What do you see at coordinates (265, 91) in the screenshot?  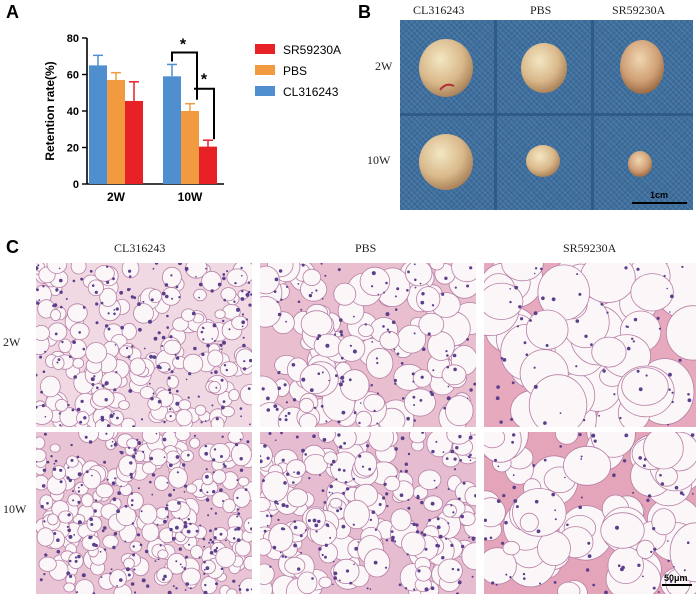 I see `legend-swatch-cl316243` at bounding box center [265, 91].